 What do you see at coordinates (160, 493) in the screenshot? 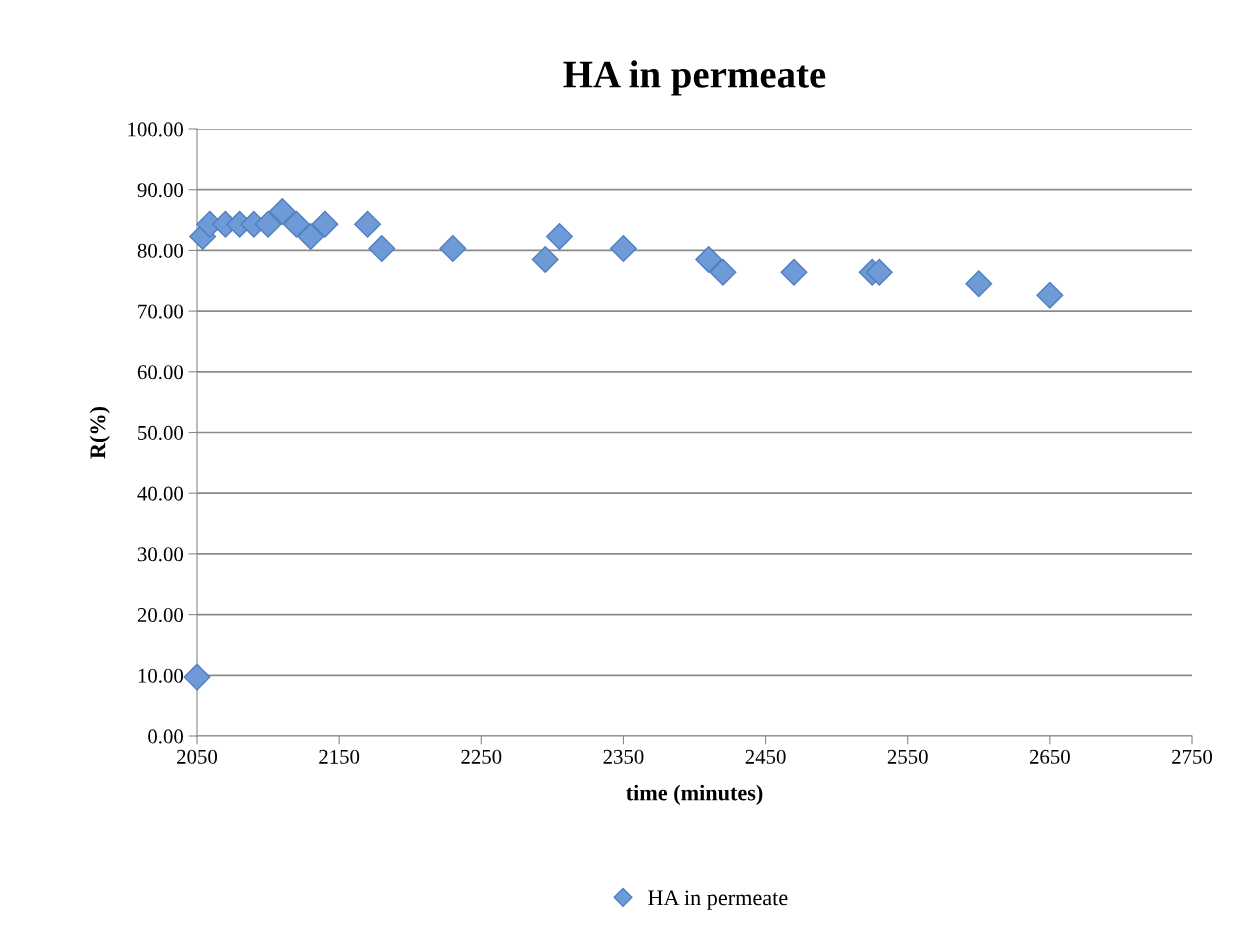
I see `y-tick-label: 40.00` at bounding box center [160, 493].